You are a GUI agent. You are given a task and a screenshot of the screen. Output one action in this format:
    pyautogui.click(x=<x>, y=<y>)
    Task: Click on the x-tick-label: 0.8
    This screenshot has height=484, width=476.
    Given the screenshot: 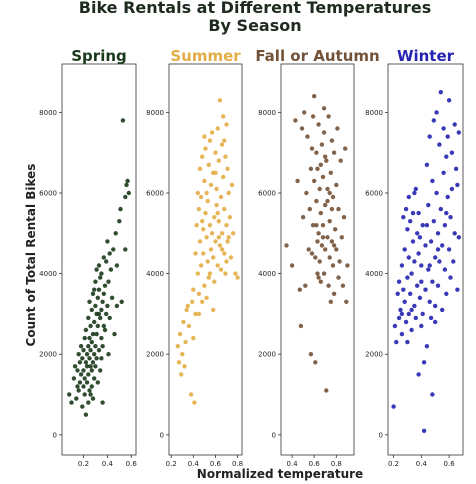 What is the action you would take?
    pyautogui.click(x=336, y=464)
    